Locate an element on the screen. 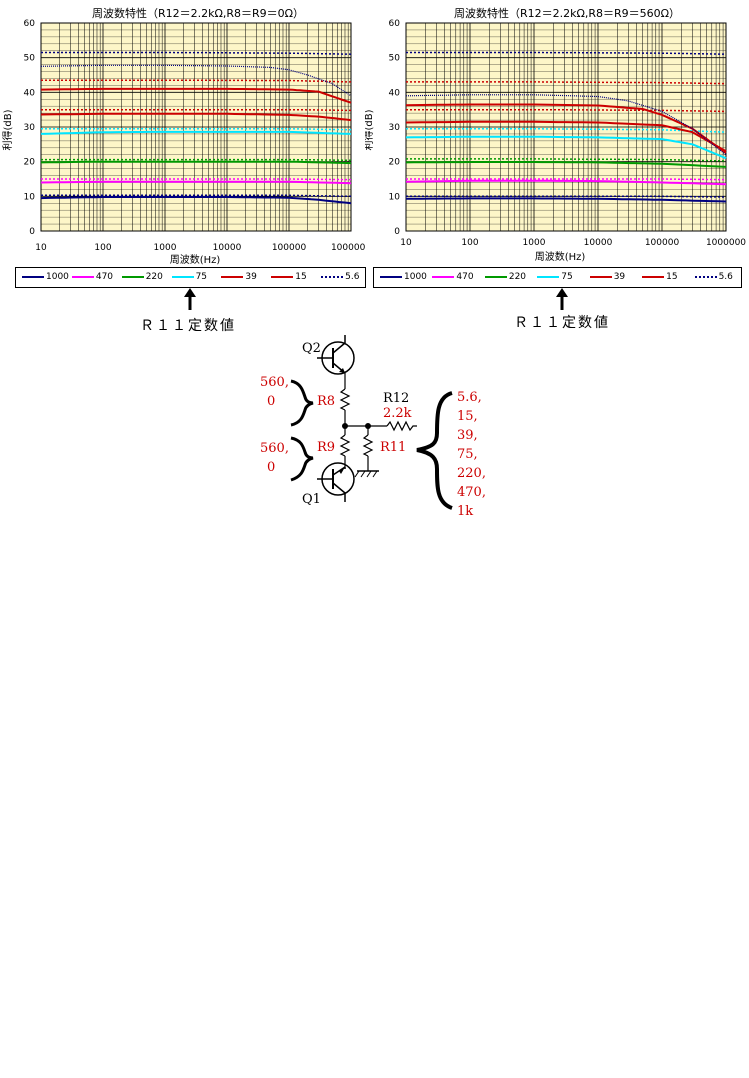 This screenshot has width=749, height=1078. legend-left: 1000 470 220 75 39 15 5.6 is located at coordinates (190, 277).